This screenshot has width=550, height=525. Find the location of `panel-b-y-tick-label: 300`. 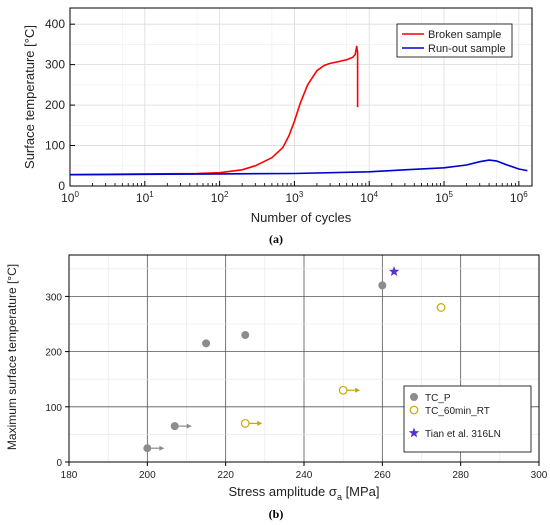

panel-b-y-tick-label: 300 is located at coordinates (53, 297).